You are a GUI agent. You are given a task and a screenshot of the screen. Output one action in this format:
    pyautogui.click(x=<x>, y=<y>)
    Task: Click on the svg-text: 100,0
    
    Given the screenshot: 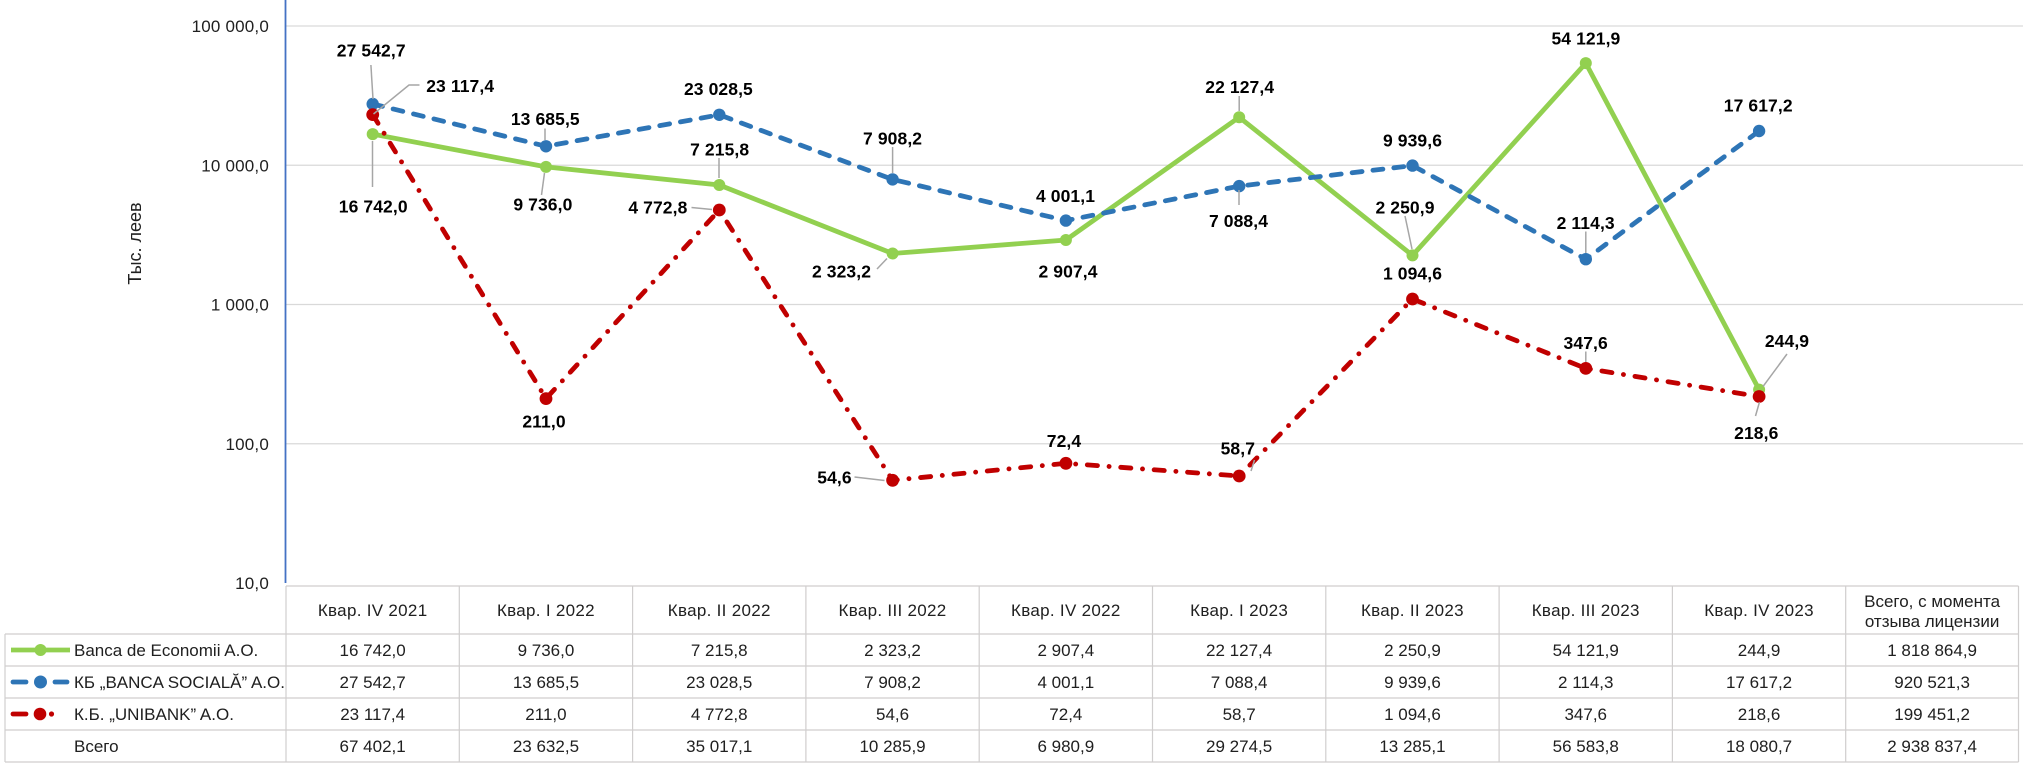 What is the action you would take?
    pyautogui.click(x=247, y=444)
    